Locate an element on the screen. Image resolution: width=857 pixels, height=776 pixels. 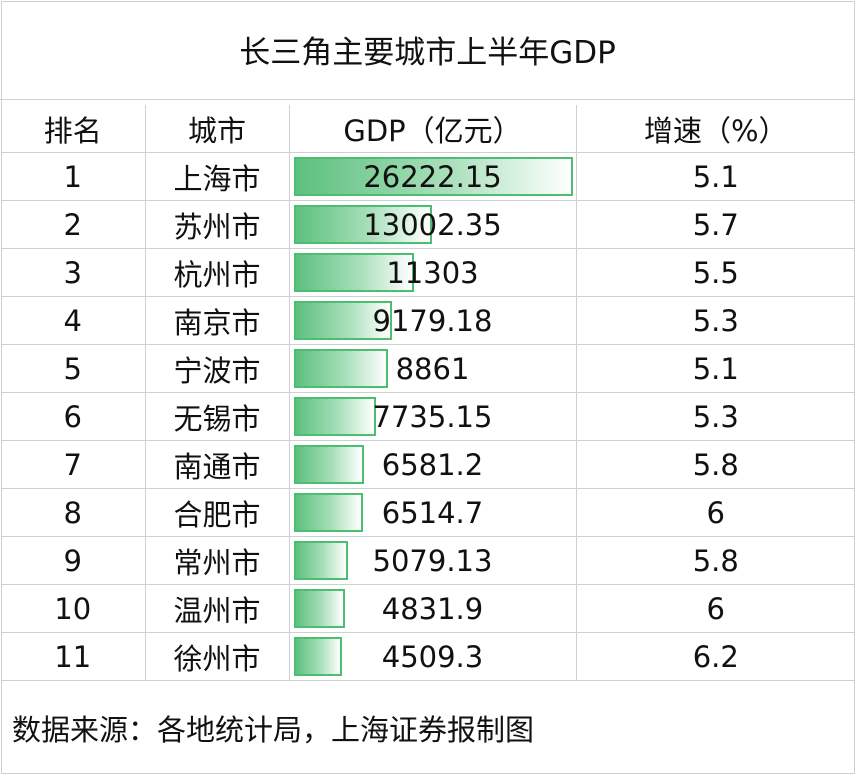
gdp-value-label: 6581.2 is located at coordinates (432, 464).